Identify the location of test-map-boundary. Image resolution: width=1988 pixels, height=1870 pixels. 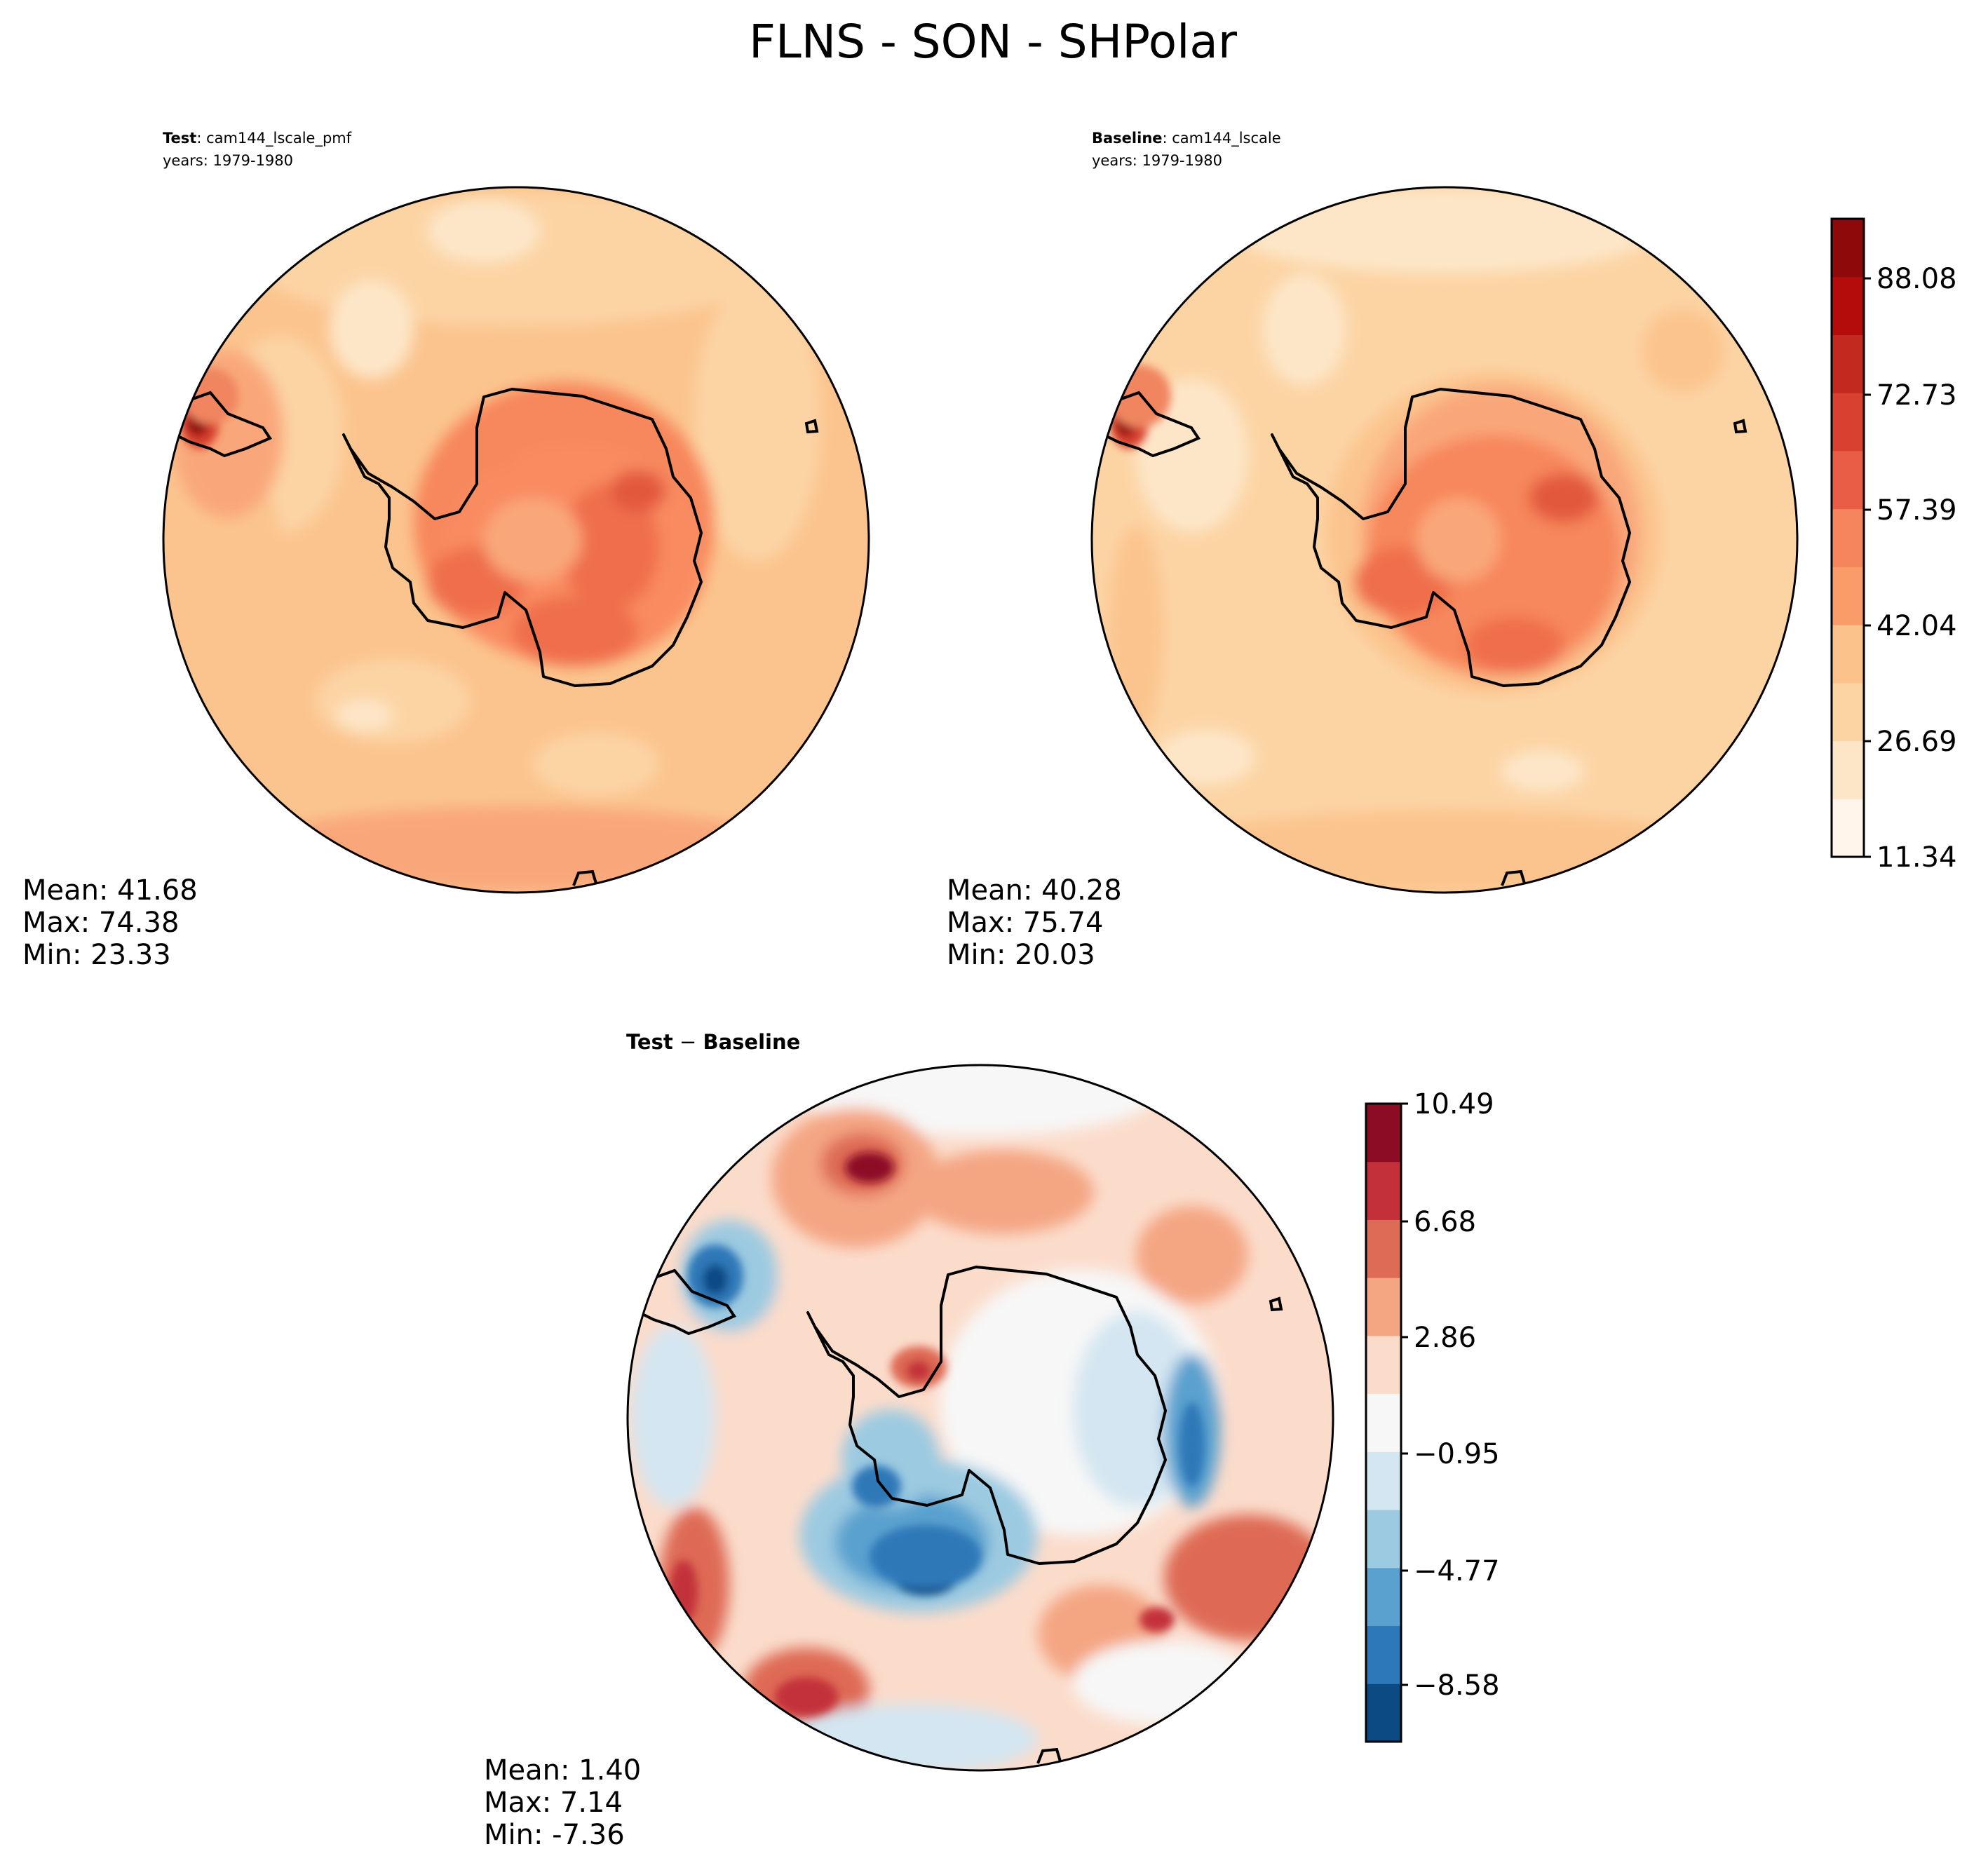
(516, 540).